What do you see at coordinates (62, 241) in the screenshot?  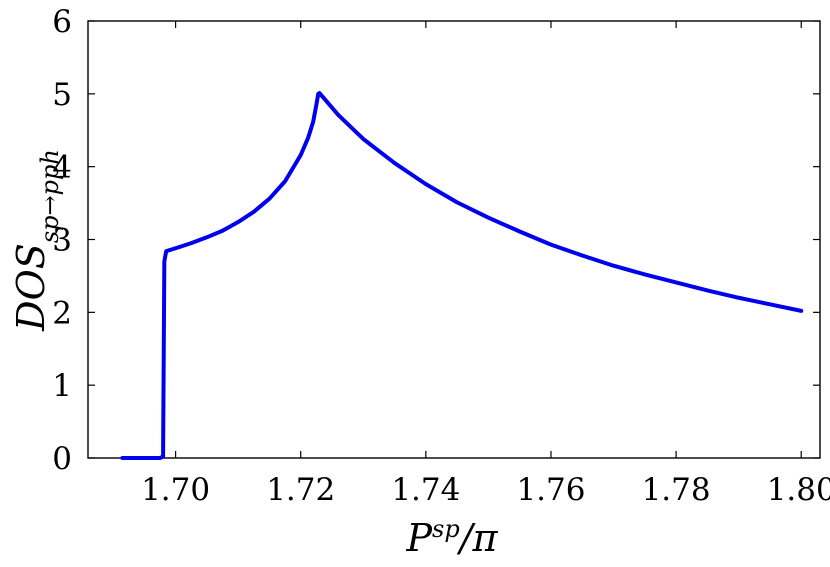 I see `y-tick-label: 3` at bounding box center [62, 241].